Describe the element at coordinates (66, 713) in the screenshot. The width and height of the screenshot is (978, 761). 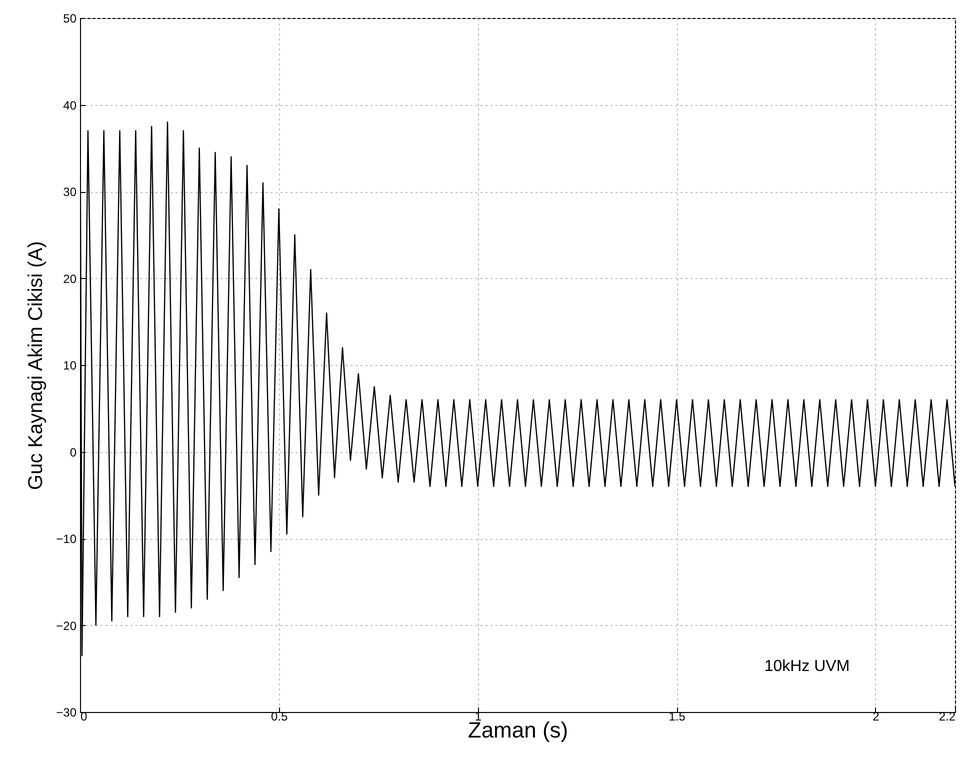
I see `y-tick-label: −30` at that location.